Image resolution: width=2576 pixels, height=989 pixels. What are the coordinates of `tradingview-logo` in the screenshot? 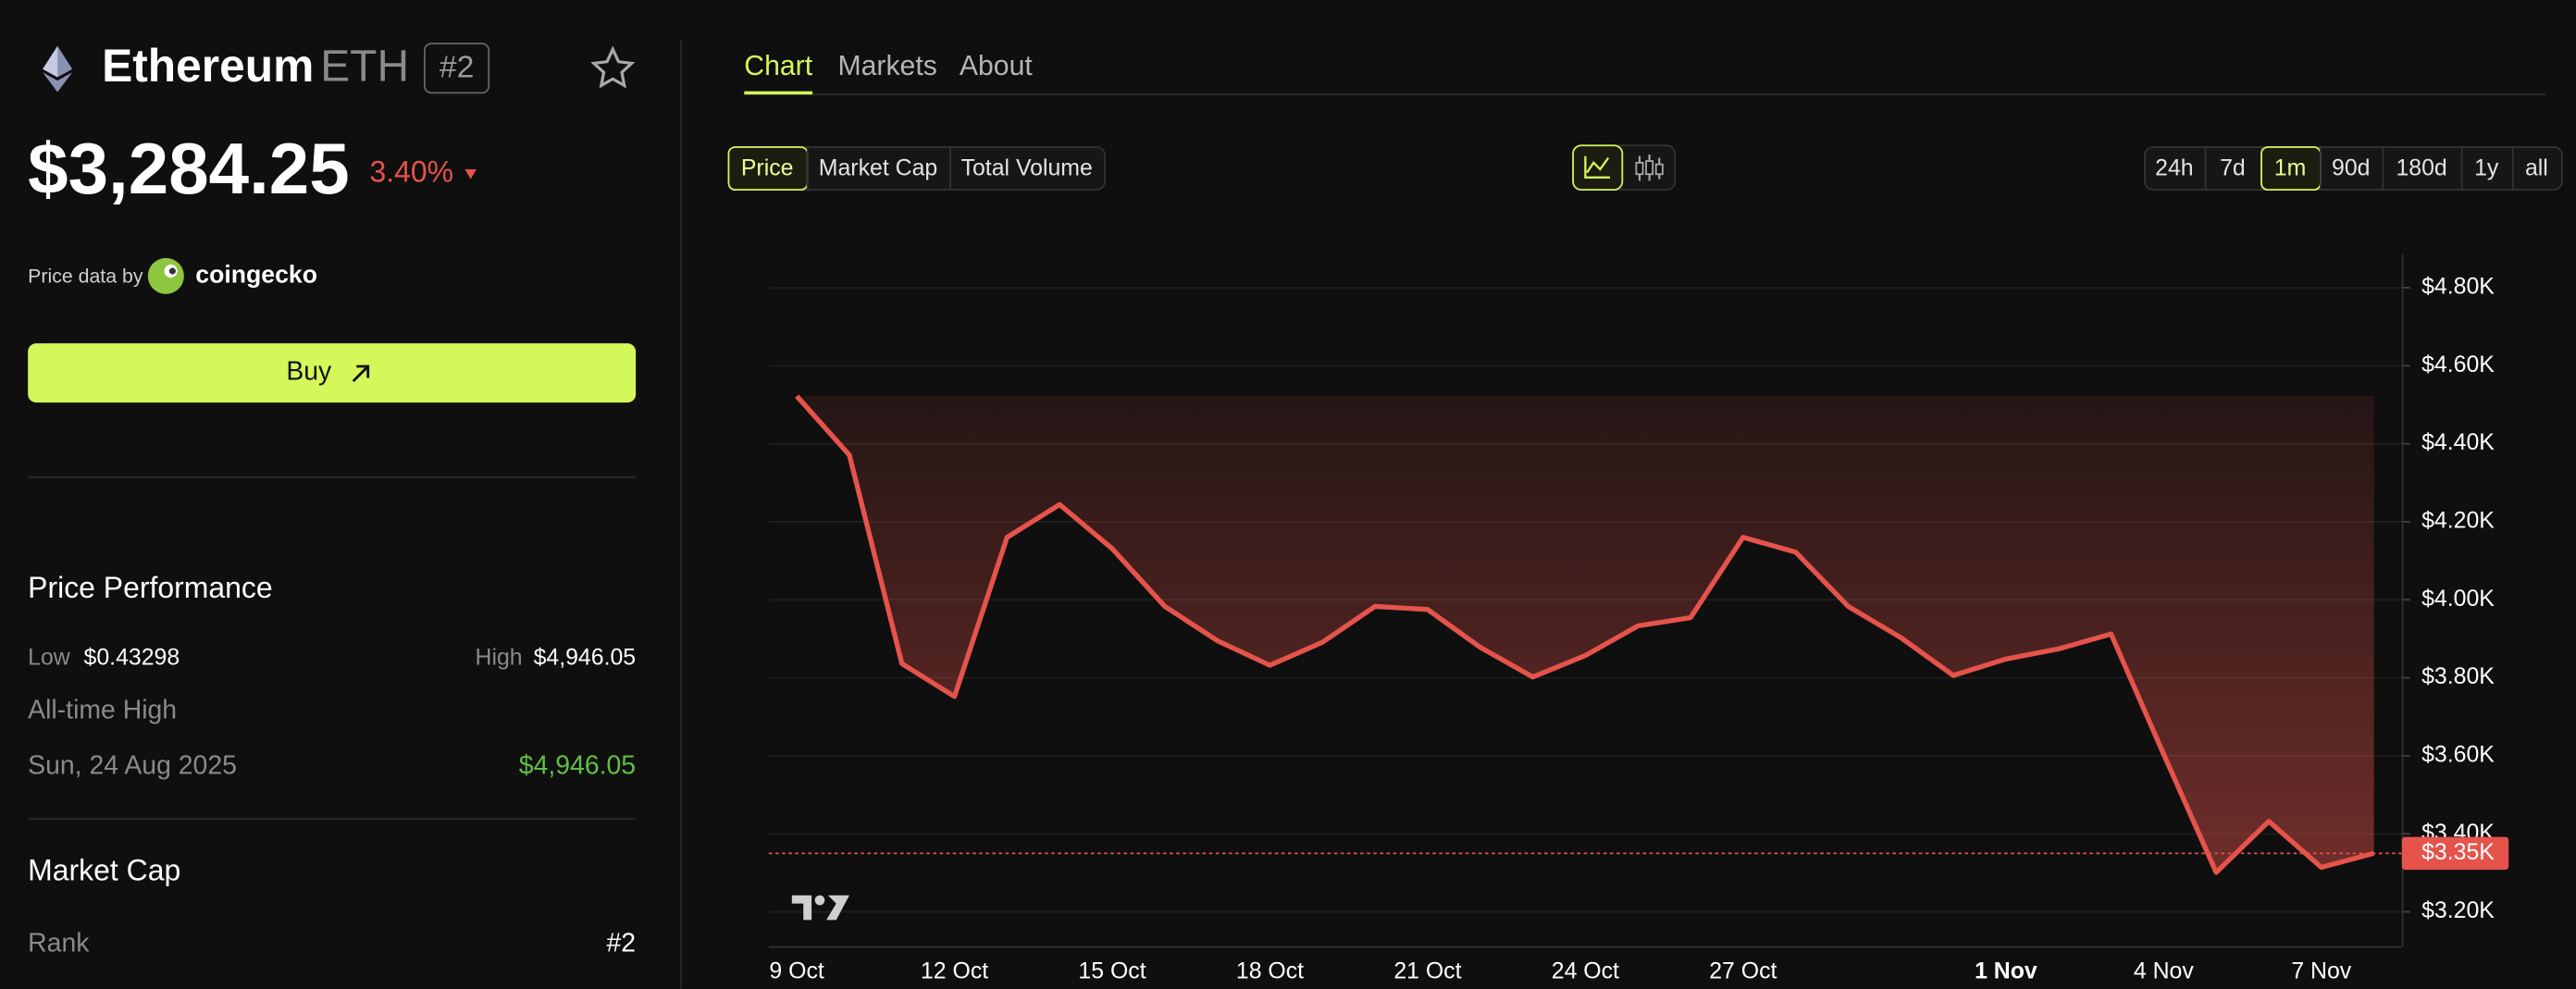 It's located at (820, 908).